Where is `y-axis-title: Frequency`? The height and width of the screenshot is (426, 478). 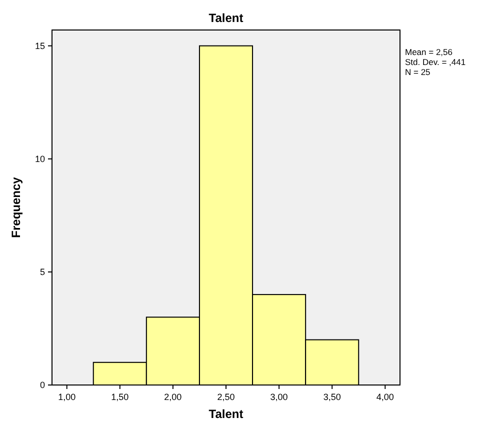
y-axis-title: Frequency is located at coordinates (16, 207).